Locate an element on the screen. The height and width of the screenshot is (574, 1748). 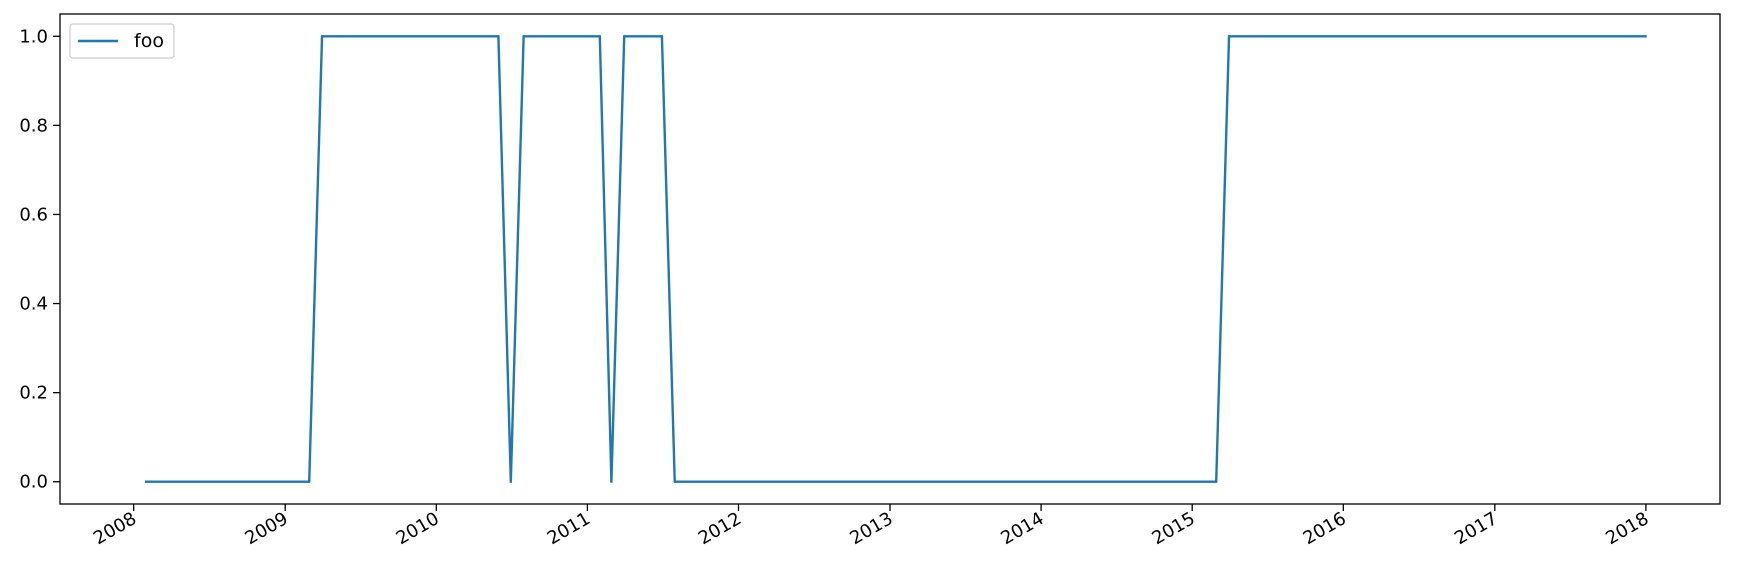
x-tick-label: 2013 is located at coordinates (871, 528).